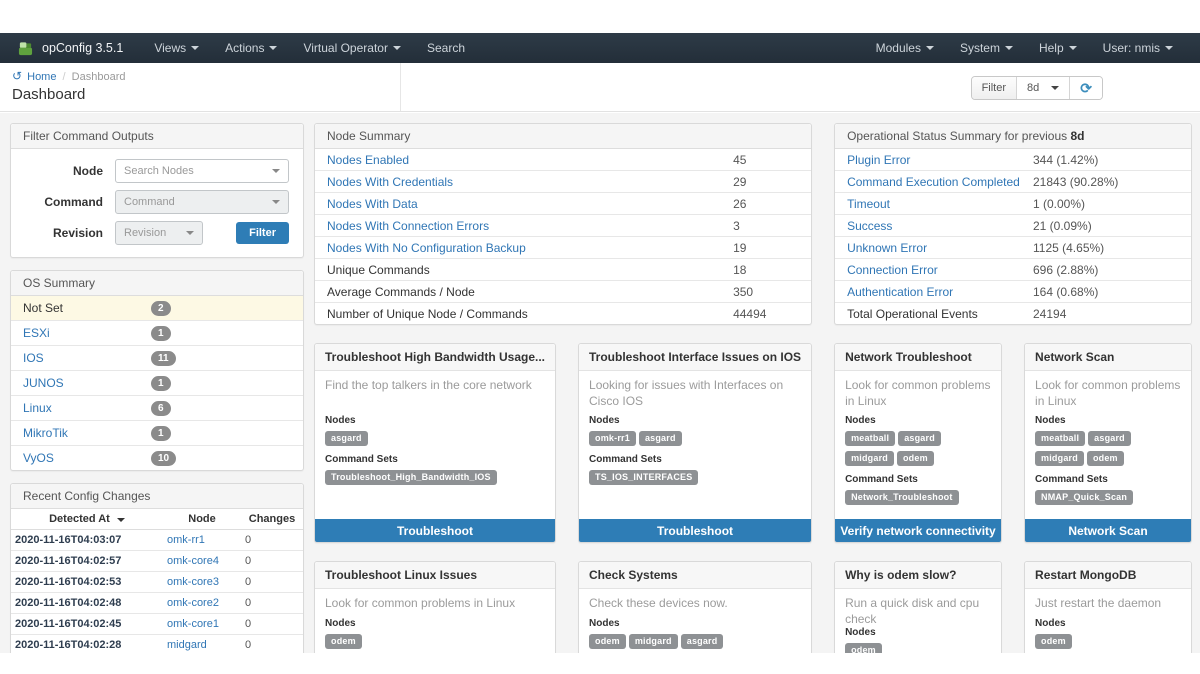 This screenshot has height=674, width=1200. Describe the element at coordinates (36, 333) in the screenshot. I see `os-link: ESXi` at that location.